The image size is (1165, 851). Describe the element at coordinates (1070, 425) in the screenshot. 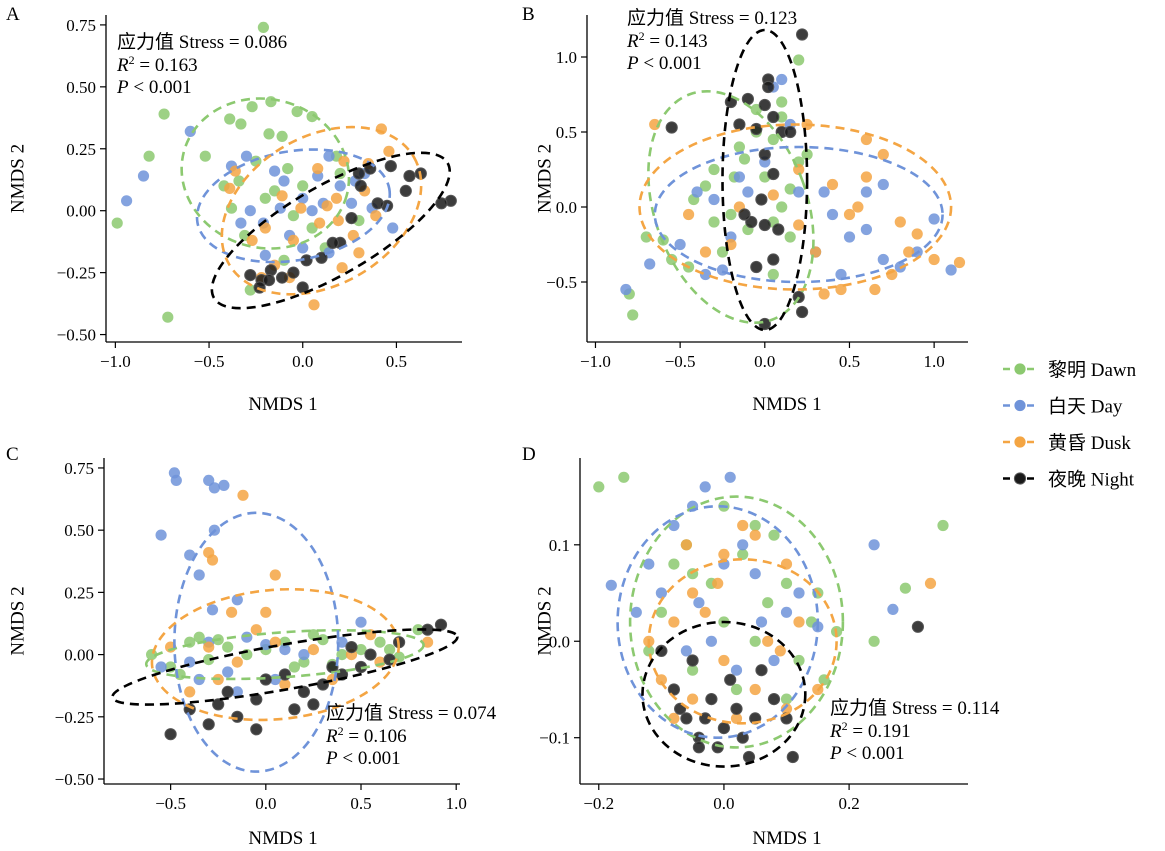

I see `legend: 黎明 Dawn 白天 Day 黄昏 Dusk 夜晚 Night` at that location.